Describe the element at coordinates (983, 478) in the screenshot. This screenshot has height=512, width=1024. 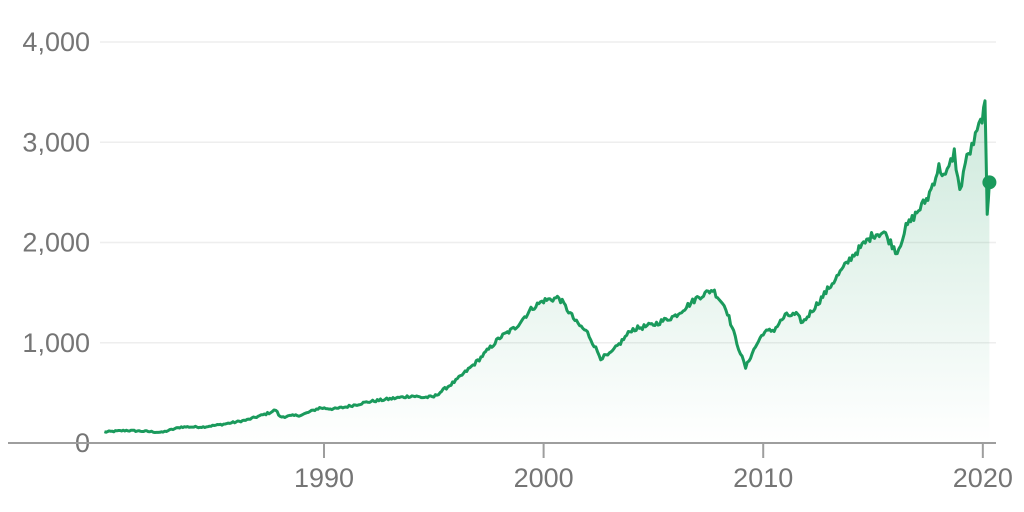
I see `x-tick-label: 2020` at that location.